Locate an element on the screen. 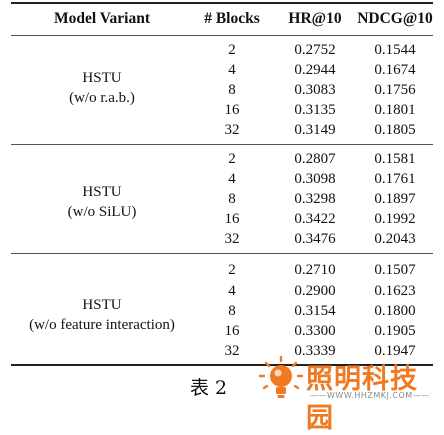 The width and height of the screenshot is (444, 435). cell-ndcg10: 0.1674 is located at coordinates (395, 70).